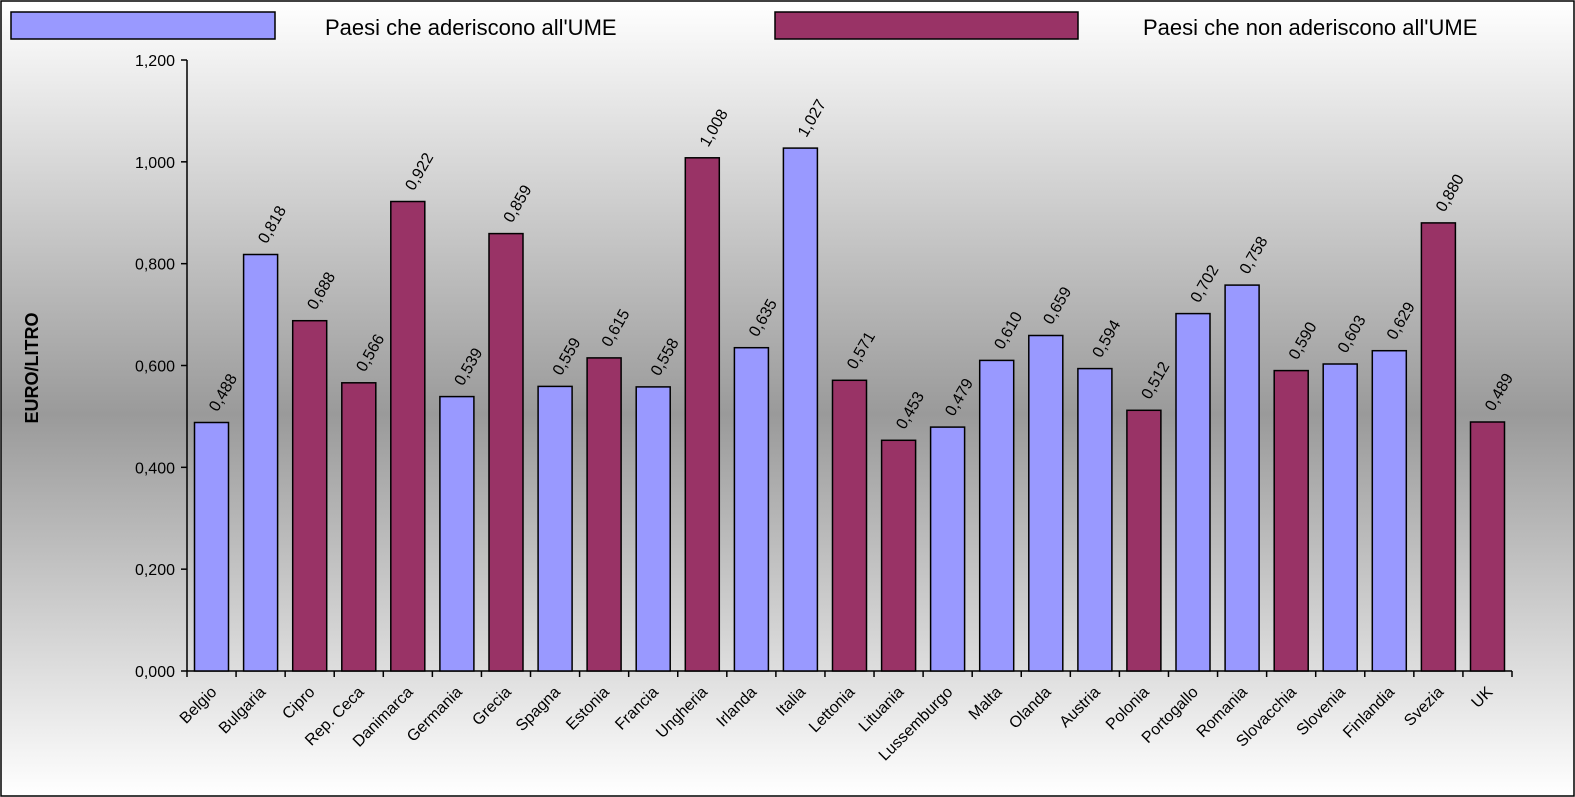 The image size is (1575, 797). What do you see at coordinates (155, 672) in the screenshot?
I see `y-tick-label: 0,000` at bounding box center [155, 672].